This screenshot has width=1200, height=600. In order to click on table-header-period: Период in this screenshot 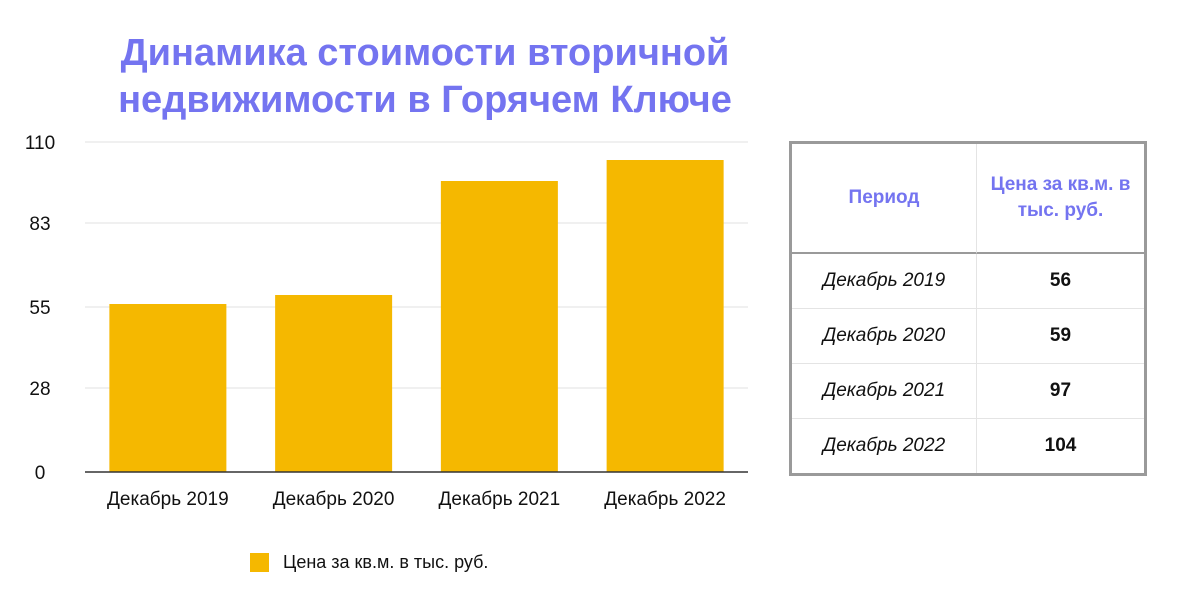, I will do `click(884, 199)`.